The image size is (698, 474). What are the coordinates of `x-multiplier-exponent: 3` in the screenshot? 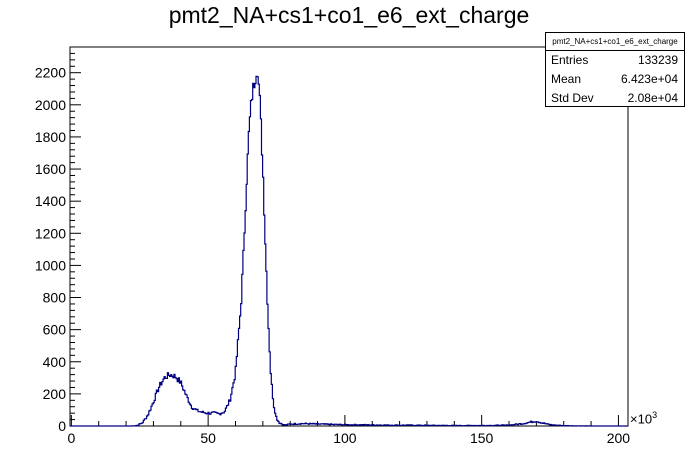 It's located at (655, 415).